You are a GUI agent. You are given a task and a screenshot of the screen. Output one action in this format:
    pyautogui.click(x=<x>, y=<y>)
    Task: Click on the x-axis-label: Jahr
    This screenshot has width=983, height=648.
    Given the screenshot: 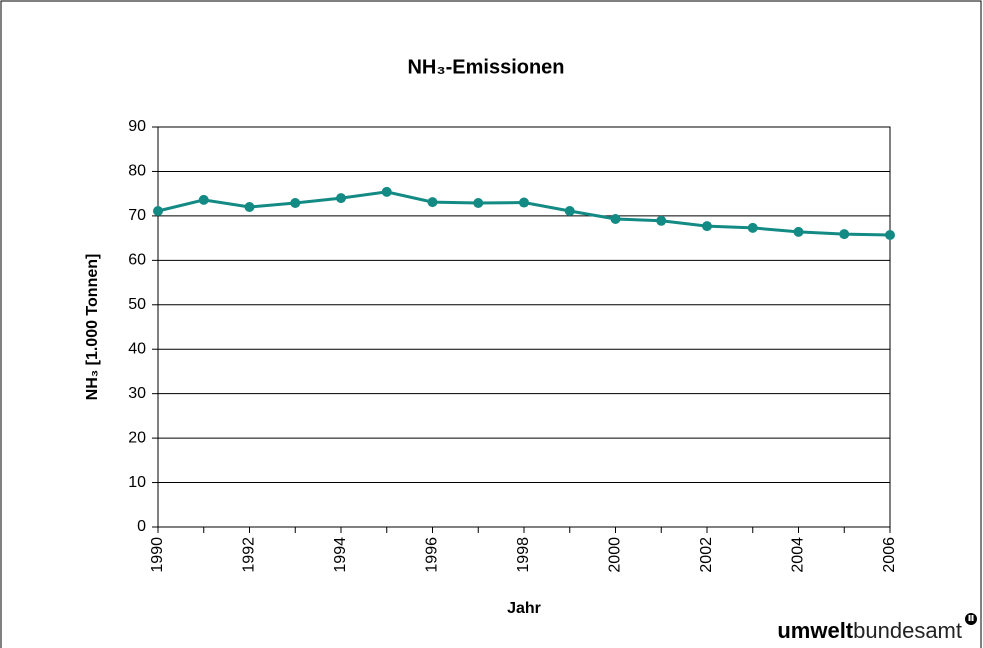 What is the action you would take?
    pyautogui.click(x=524, y=608)
    